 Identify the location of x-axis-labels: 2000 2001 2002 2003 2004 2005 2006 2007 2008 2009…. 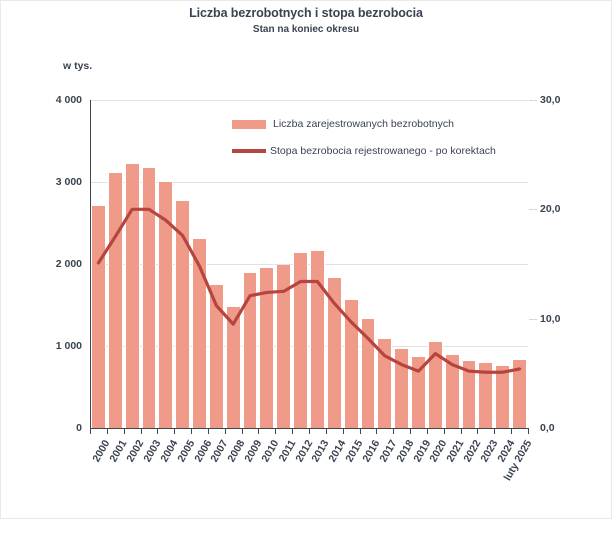
(312, 460).